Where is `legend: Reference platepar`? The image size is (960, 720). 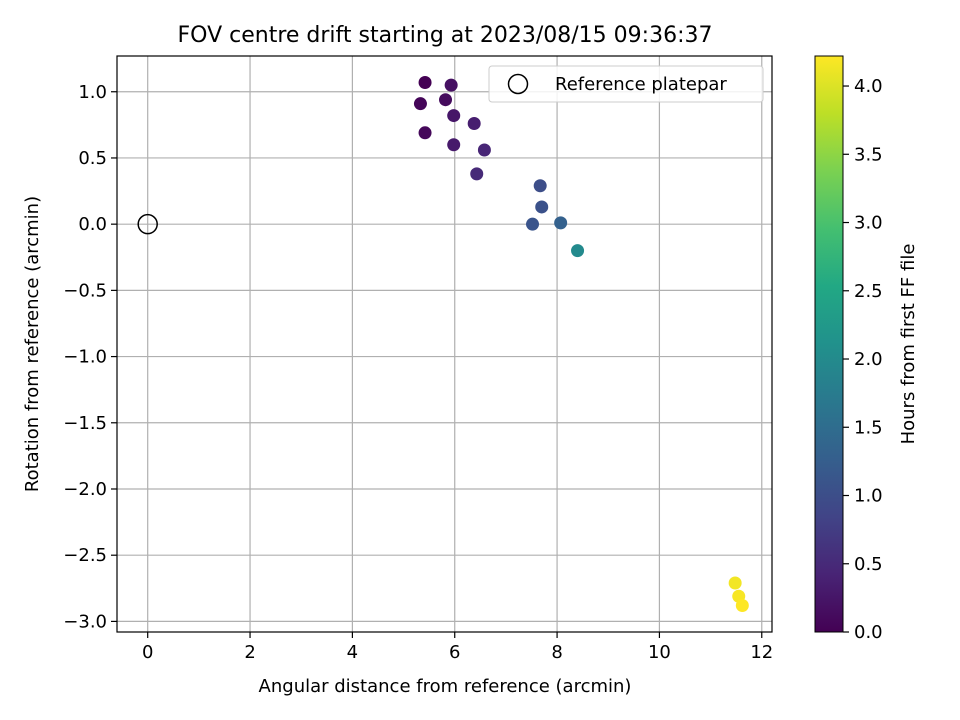
legend: Reference platepar is located at coordinates (626, 84).